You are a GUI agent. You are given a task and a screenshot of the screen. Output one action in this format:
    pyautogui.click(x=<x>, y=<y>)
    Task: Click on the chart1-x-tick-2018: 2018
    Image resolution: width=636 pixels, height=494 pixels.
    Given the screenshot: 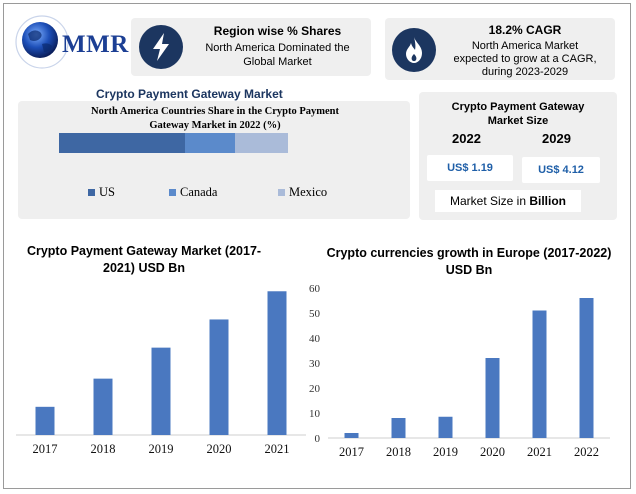 What is the action you would take?
    pyautogui.click(x=103, y=449)
    